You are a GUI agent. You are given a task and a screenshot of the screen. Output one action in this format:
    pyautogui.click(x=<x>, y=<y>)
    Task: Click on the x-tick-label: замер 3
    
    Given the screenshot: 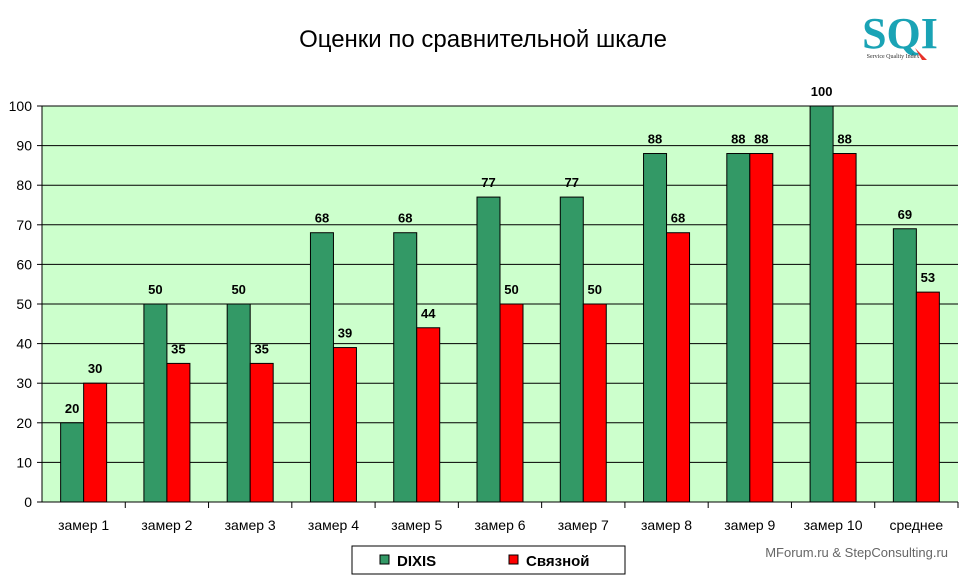 What is the action you would take?
    pyautogui.click(x=250, y=525)
    